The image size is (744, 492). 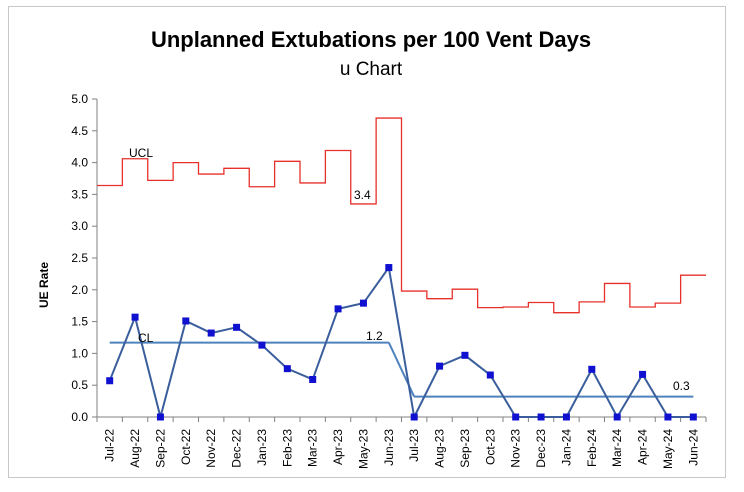 I want to click on x-tick-label: Oct-23, so click(x=490, y=447).